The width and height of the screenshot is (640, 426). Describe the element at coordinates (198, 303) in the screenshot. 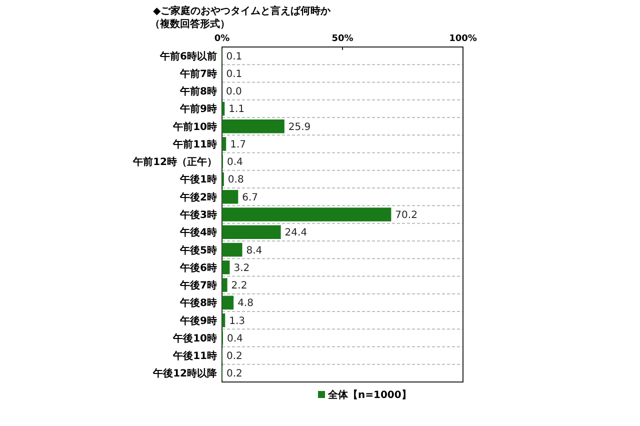

I see `y-tick-label: 午後8時` at that location.